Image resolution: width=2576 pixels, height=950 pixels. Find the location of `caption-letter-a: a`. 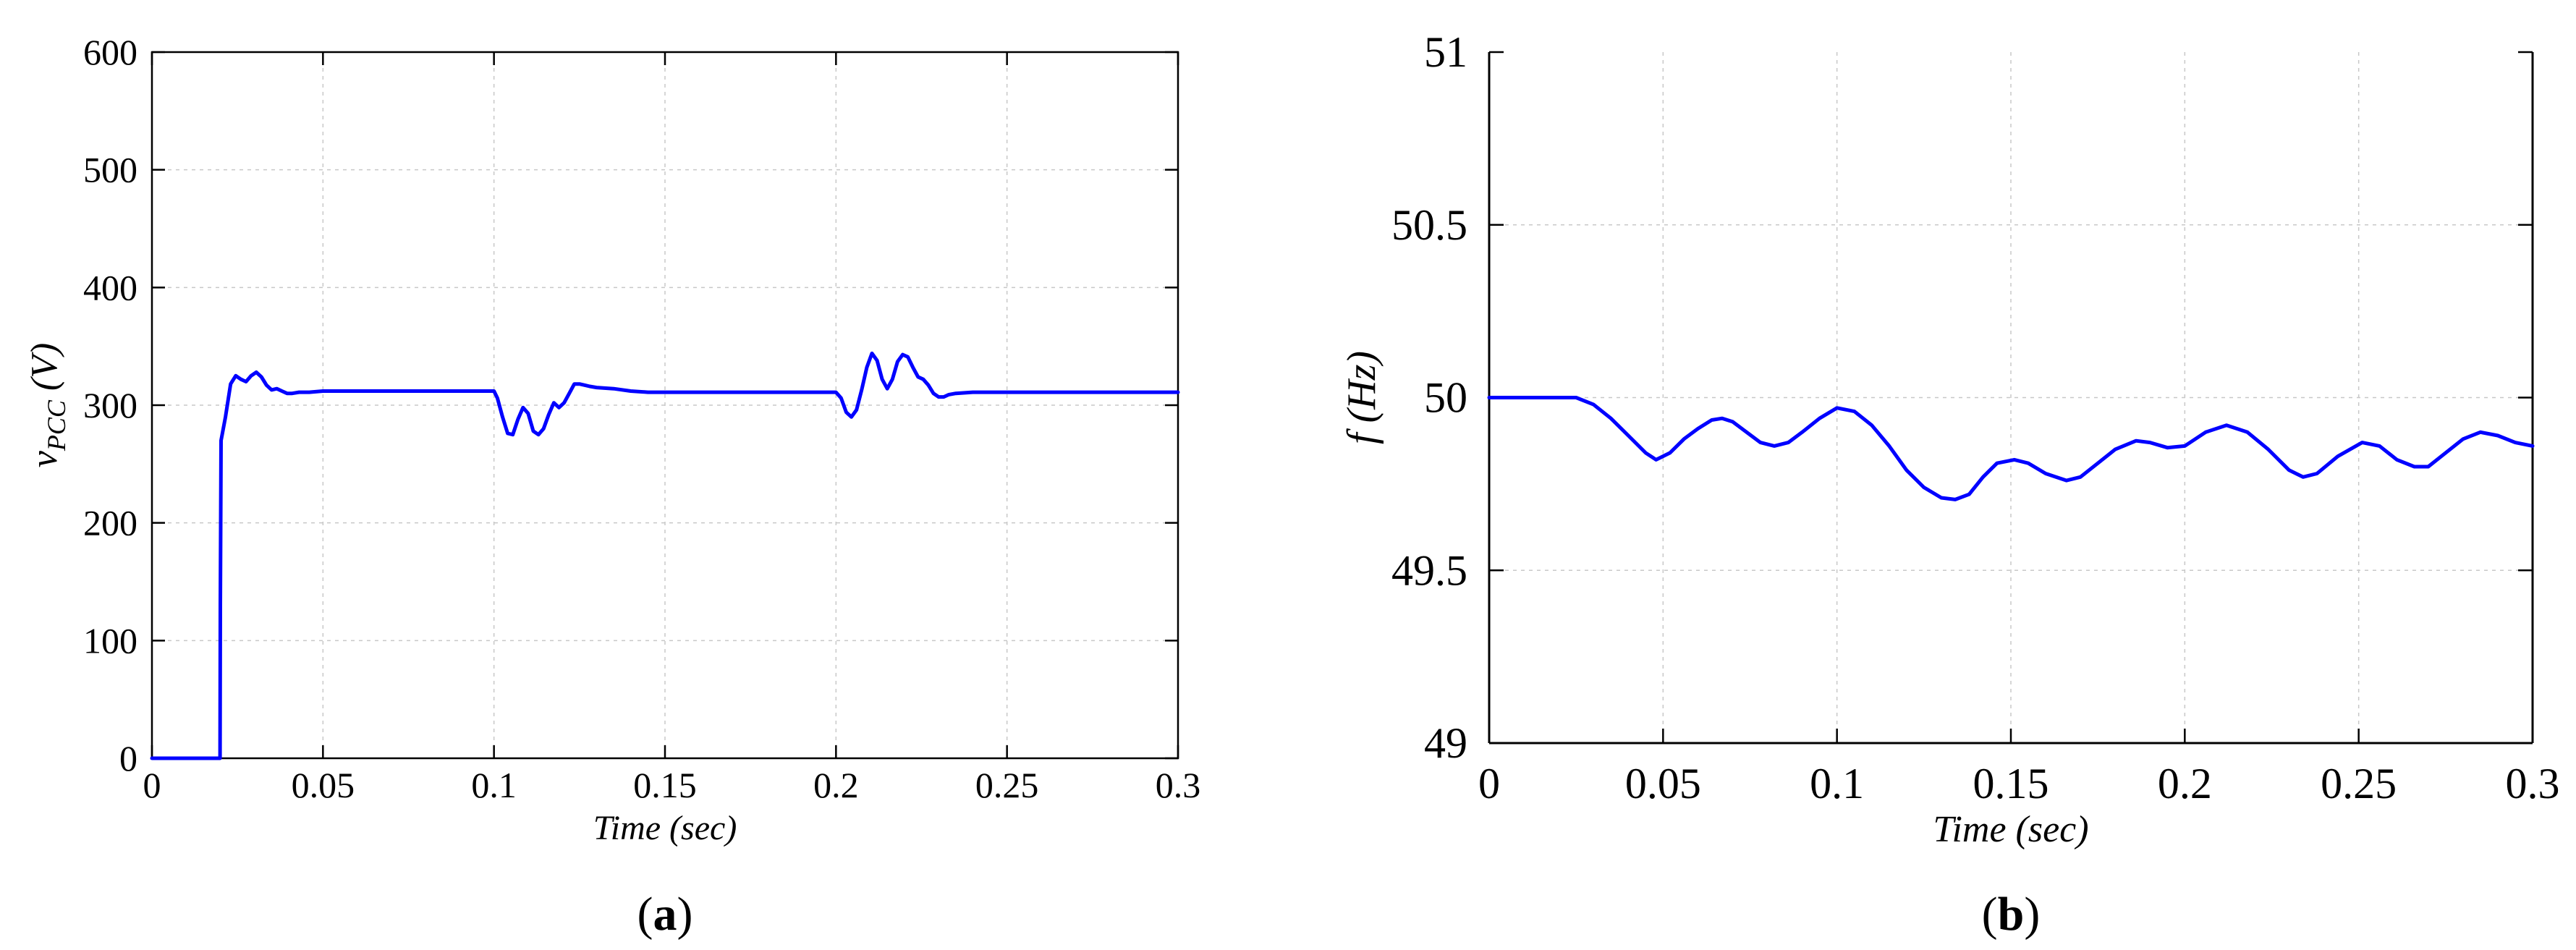

caption-letter-a: a is located at coordinates (665, 915).